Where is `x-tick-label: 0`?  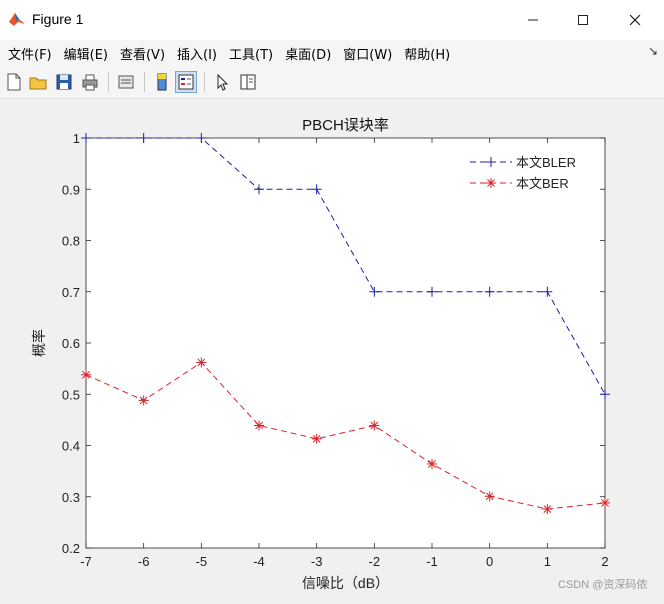 x-tick-label: 0 is located at coordinates (489, 561).